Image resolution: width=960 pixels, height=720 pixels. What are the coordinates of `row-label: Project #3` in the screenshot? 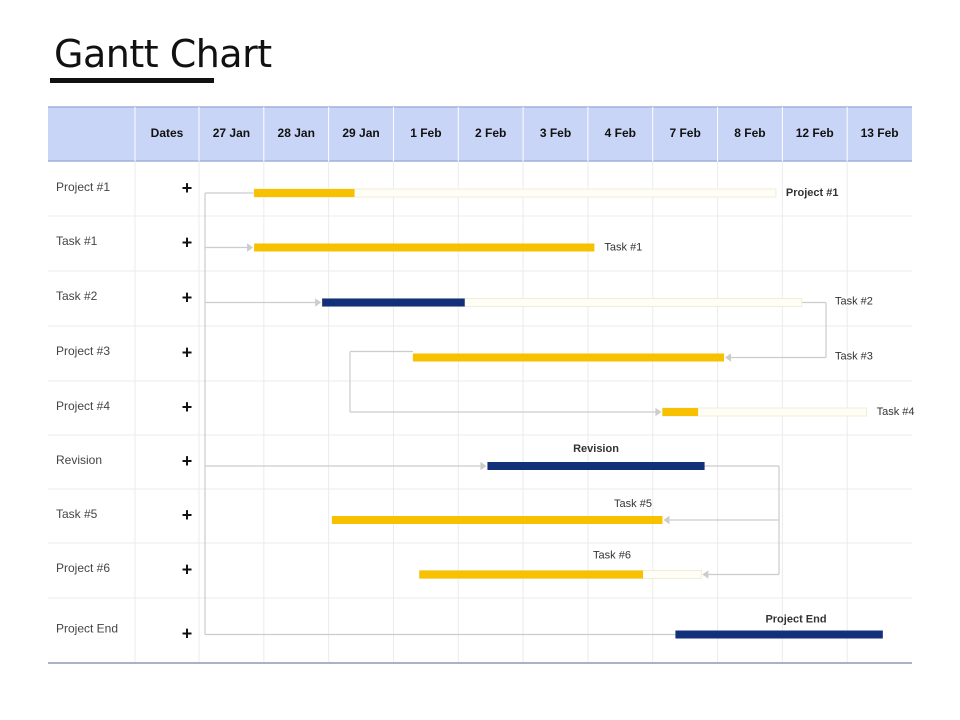 It's located at (83, 351).